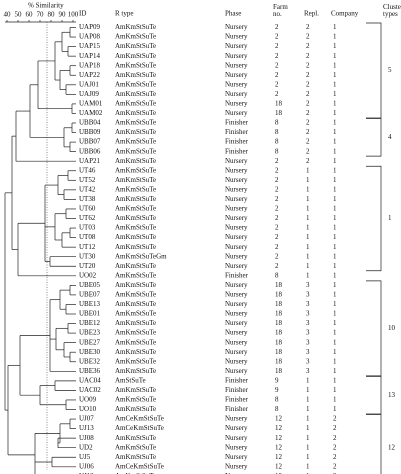  Describe the element at coordinates (87, 228) in the screenshot. I see `cell: UT03` at that location.